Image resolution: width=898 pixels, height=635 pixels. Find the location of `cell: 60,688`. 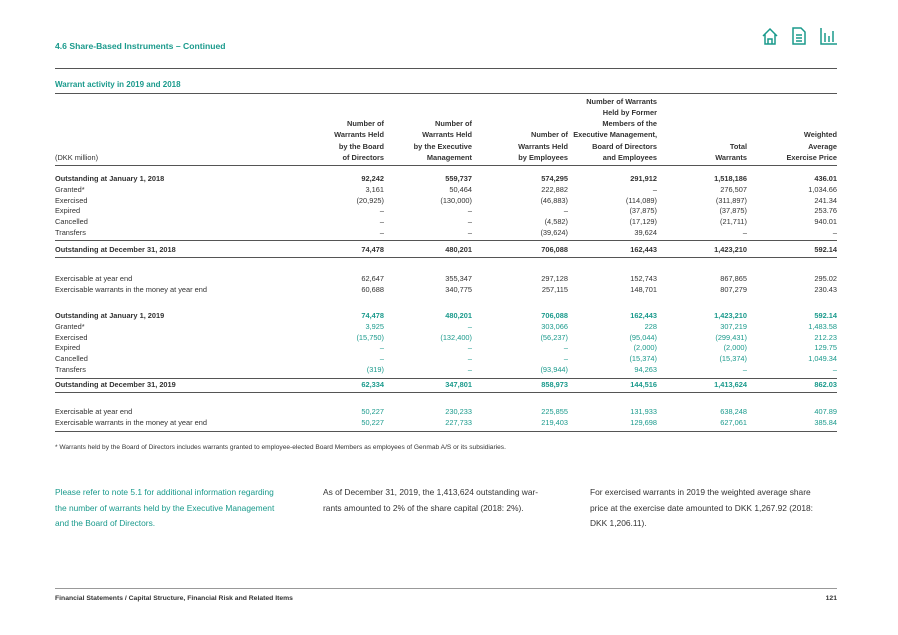

cell: 60,688 is located at coordinates (372, 289).